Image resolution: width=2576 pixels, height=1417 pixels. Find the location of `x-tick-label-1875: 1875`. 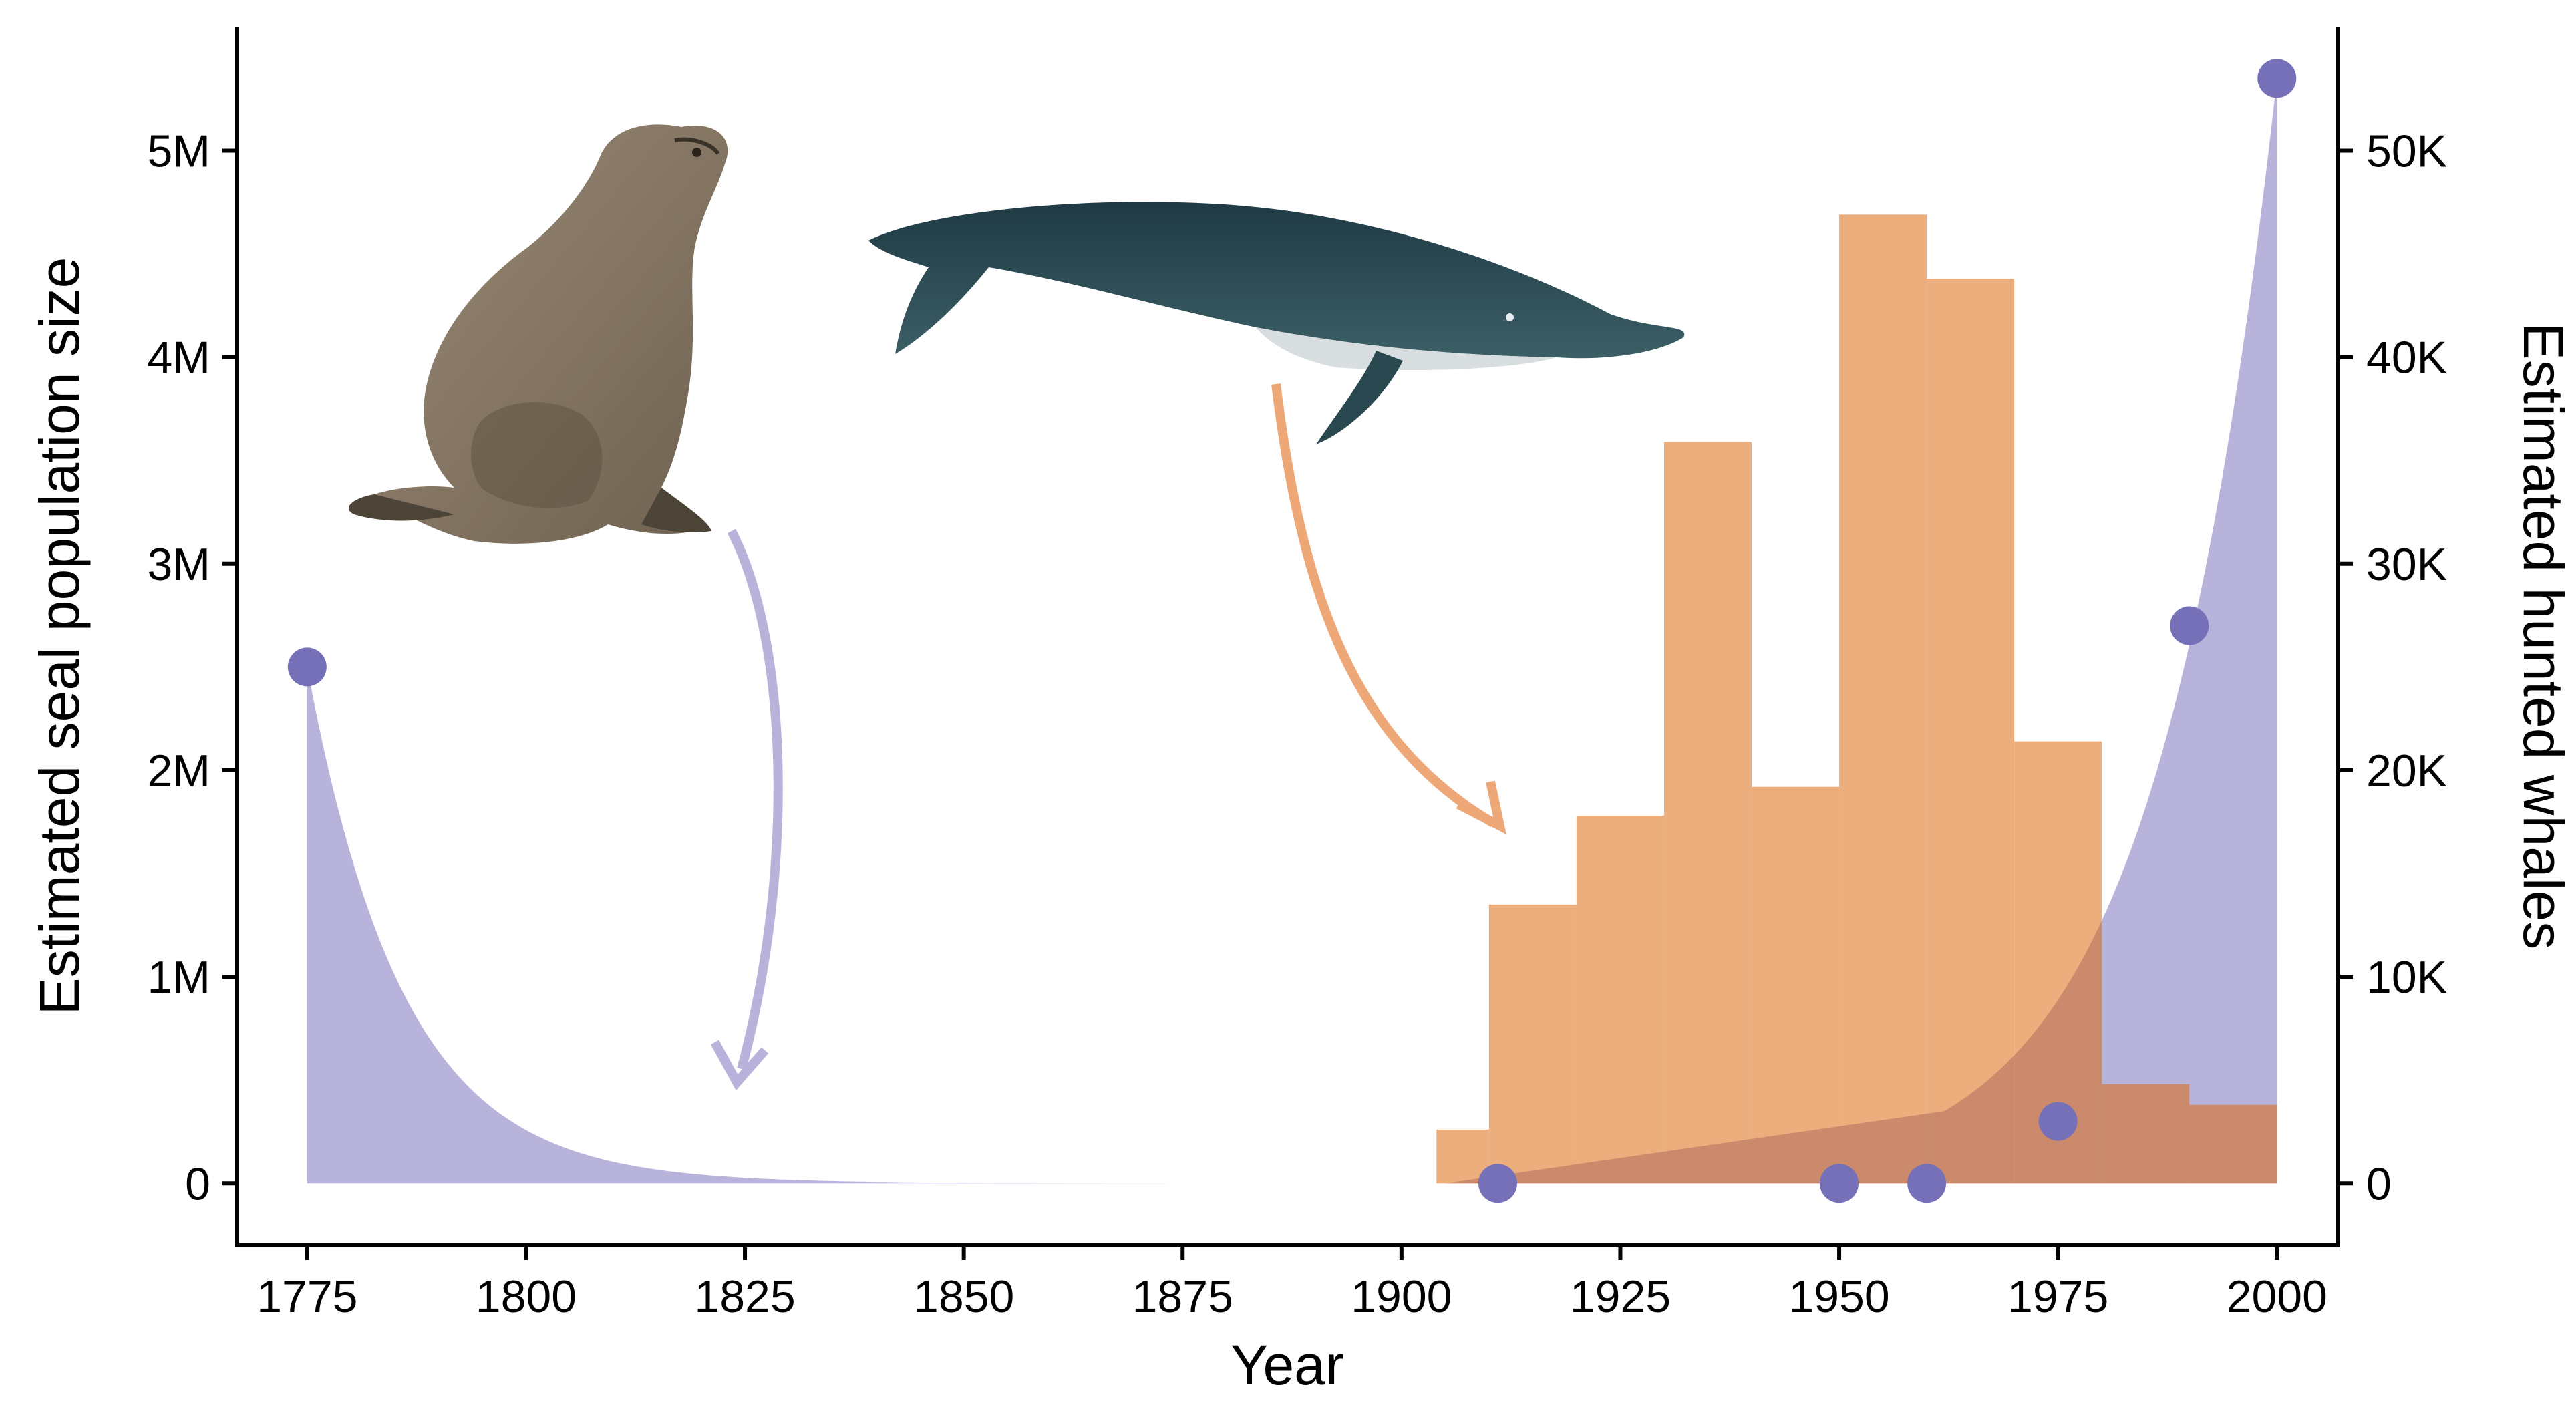

x-tick-label-1875: 1875 is located at coordinates (1182, 1296).